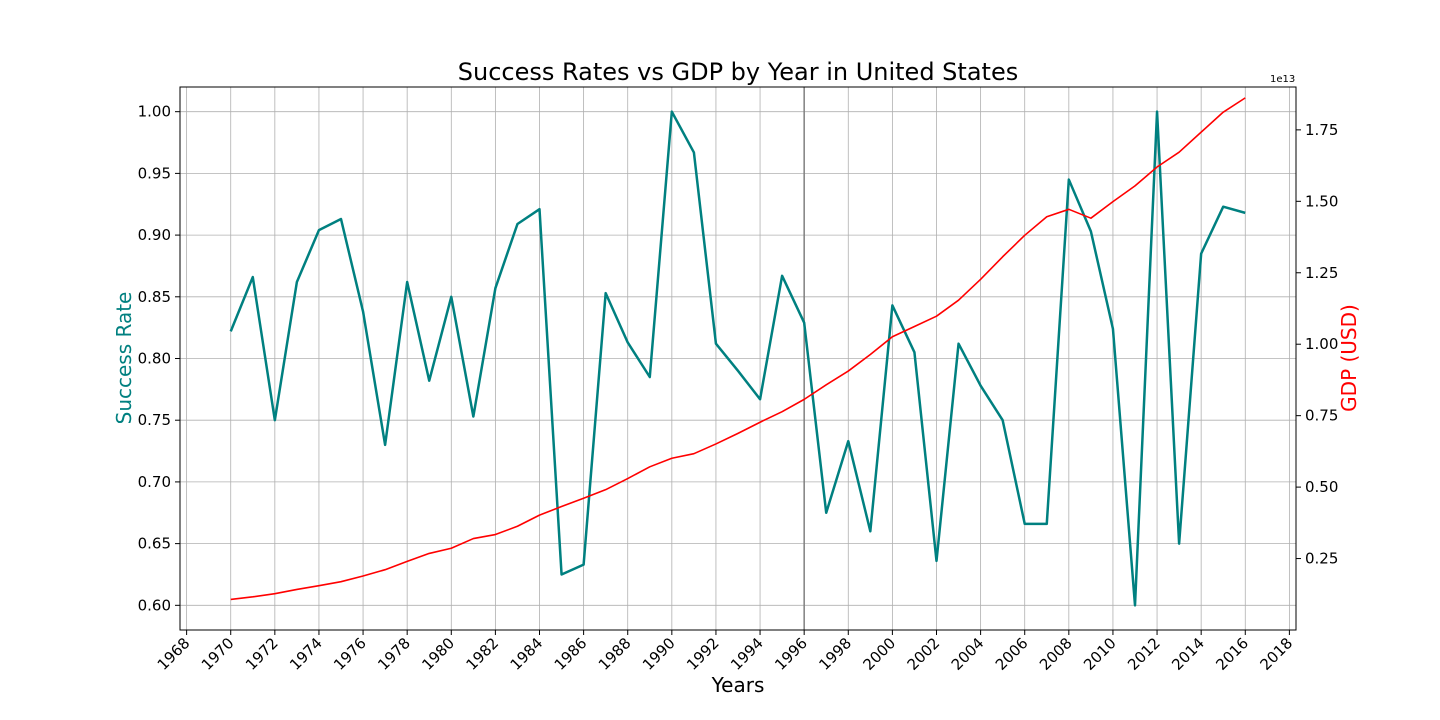  What do you see at coordinates (703, 654) in the screenshot?
I see `x-tick-label: 1992` at bounding box center [703, 654].